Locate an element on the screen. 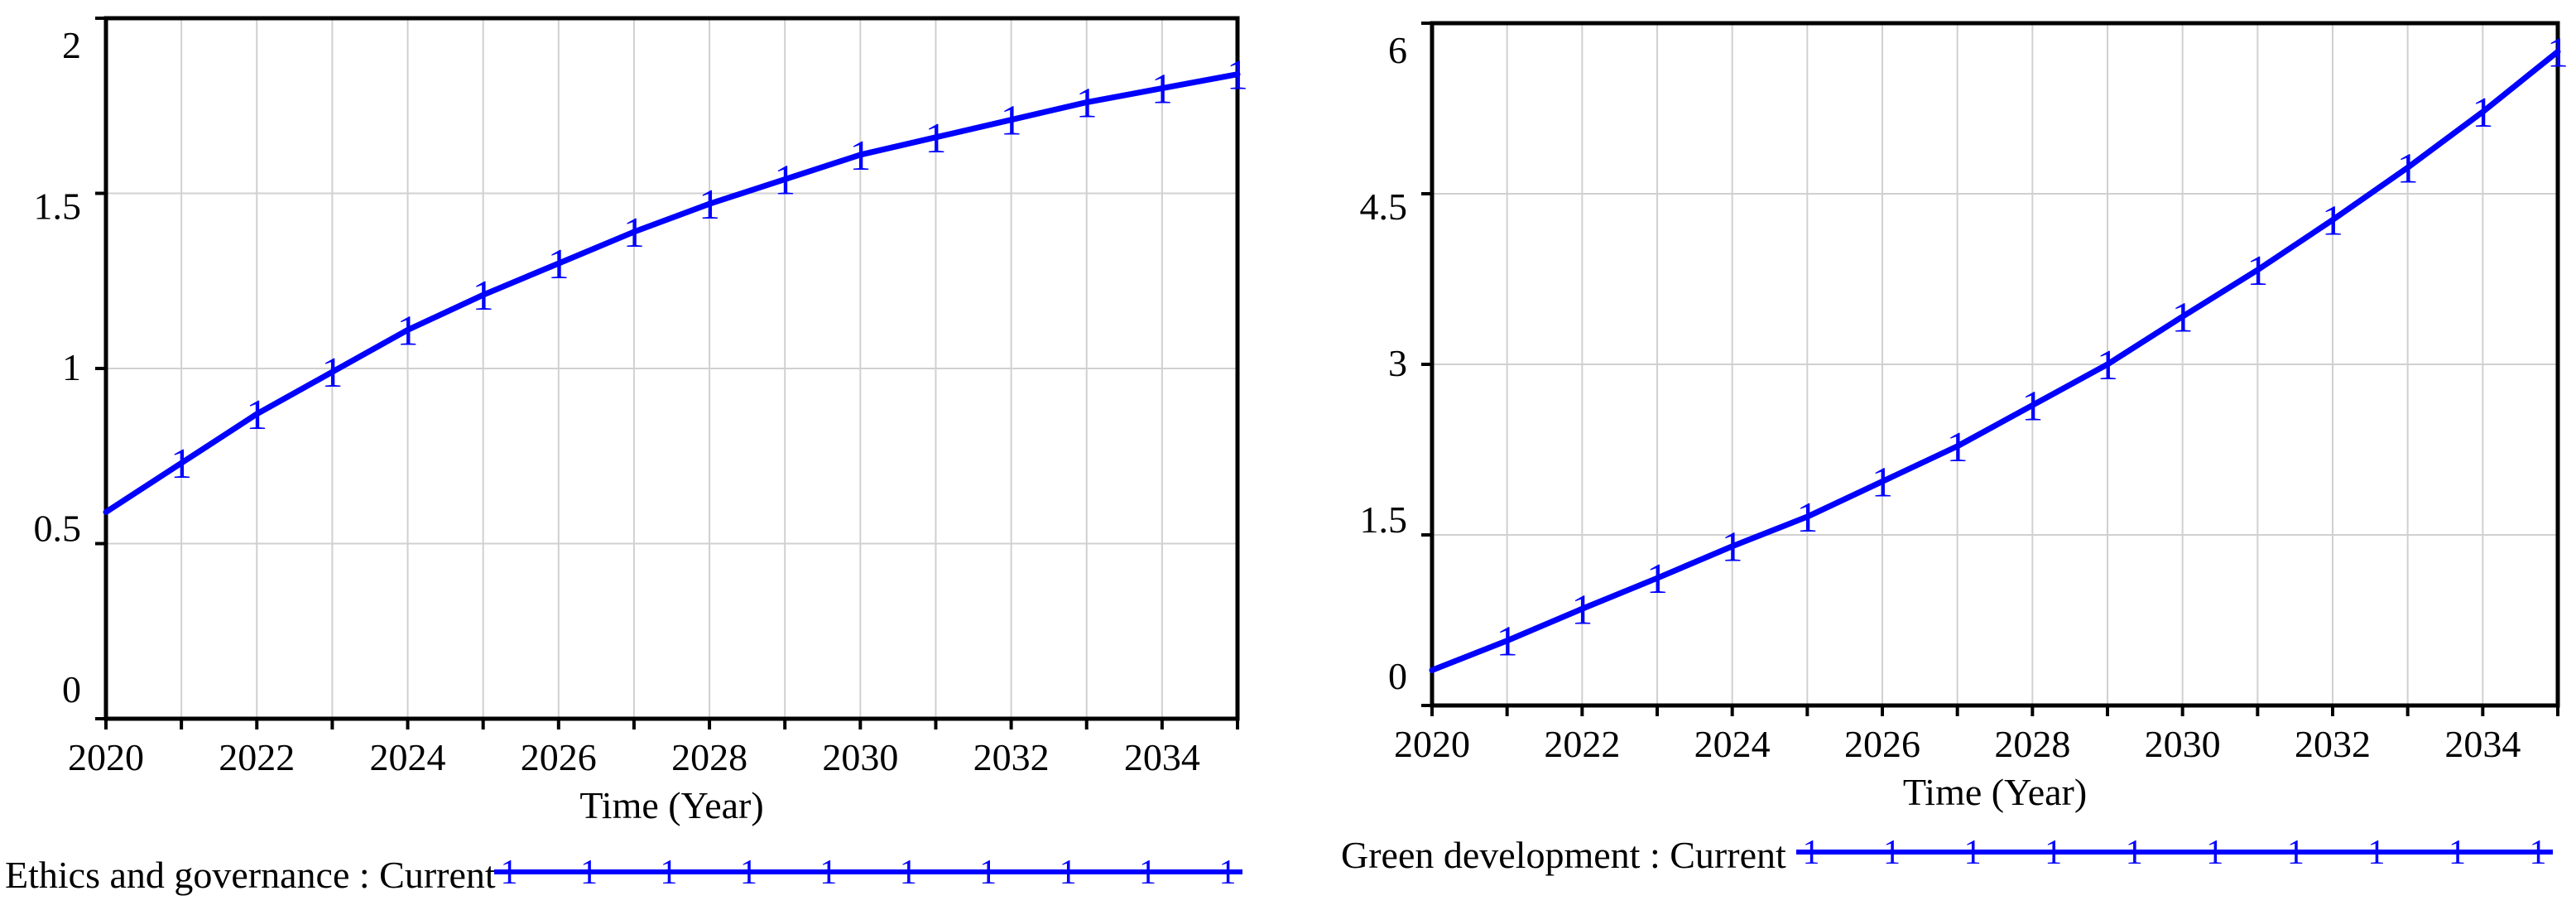 This screenshot has width=2576, height=910. legend-label: Ethics and governance : Current is located at coordinates (250, 875).